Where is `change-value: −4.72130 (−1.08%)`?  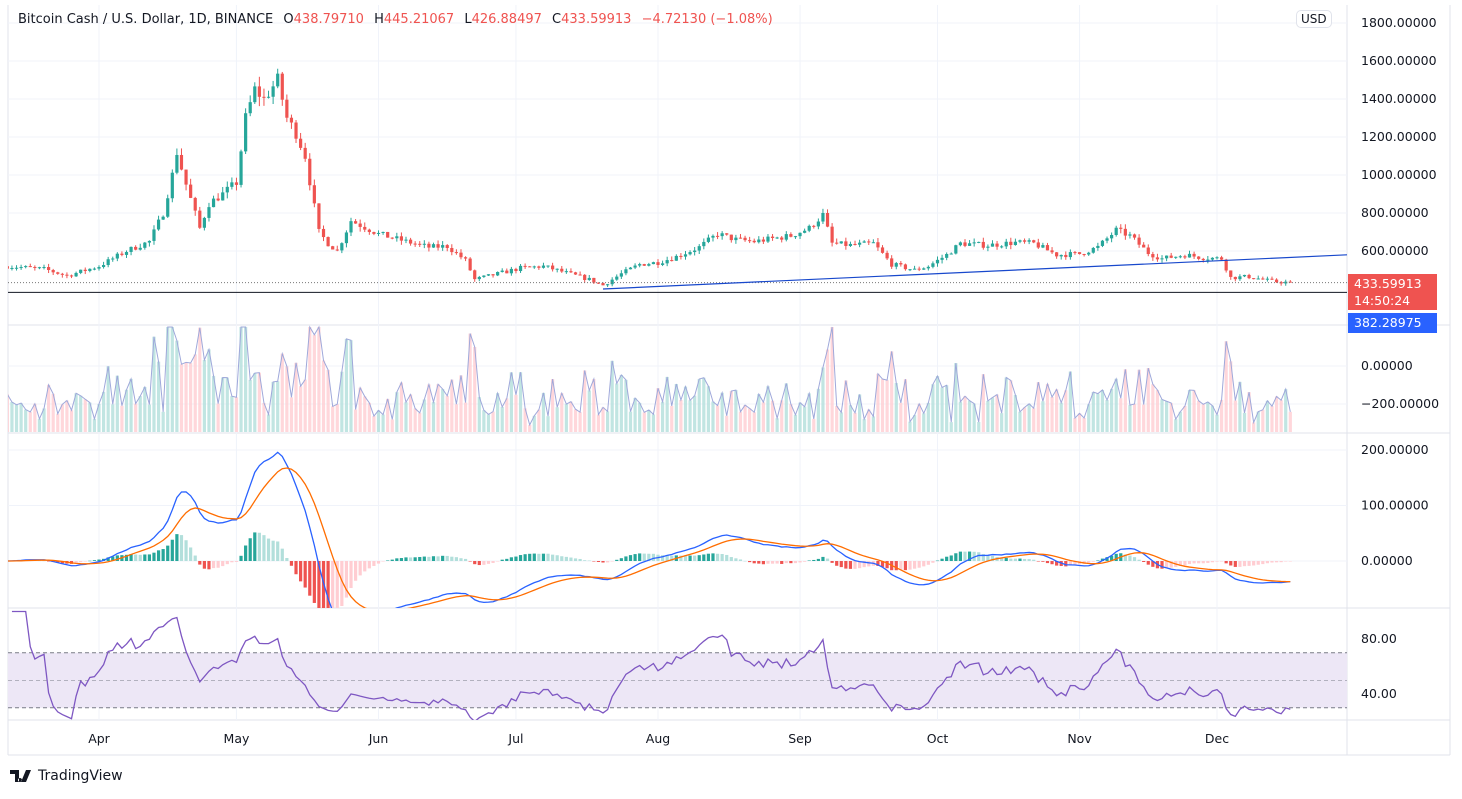 change-value: −4.72130 (−1.08%) is located at coordinates (707, 19).